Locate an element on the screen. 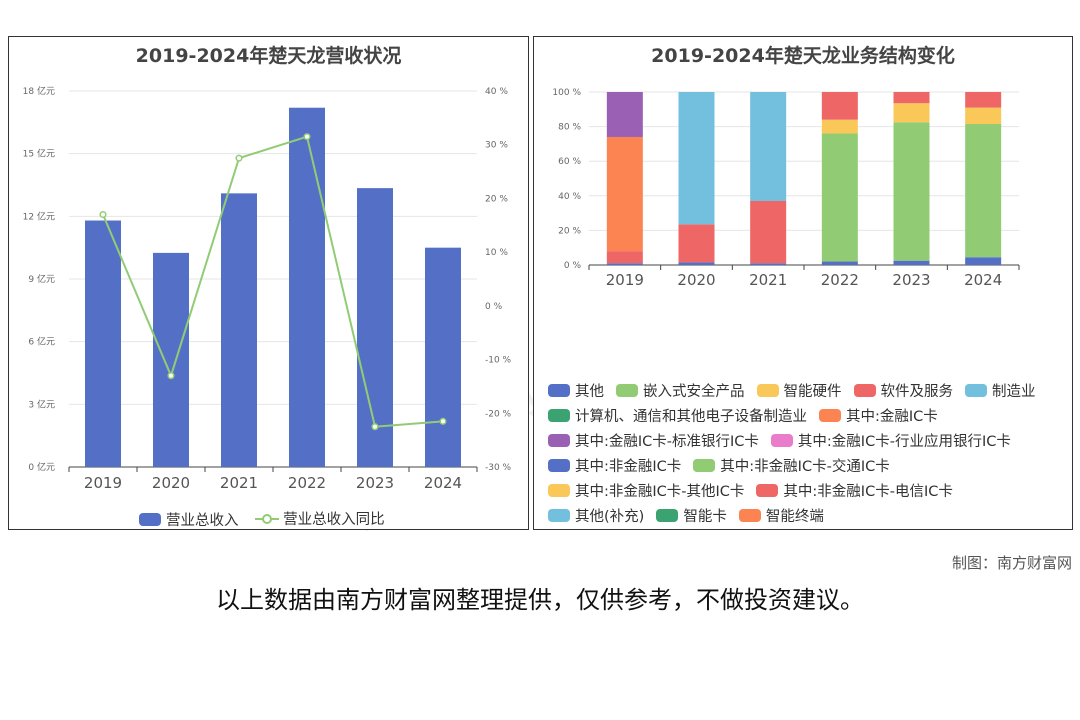 The height and width of the screenshot is (720, 1080). legend-item: 计算机、通信和其他电子设备制造业 is located at coordinates (677, 415).